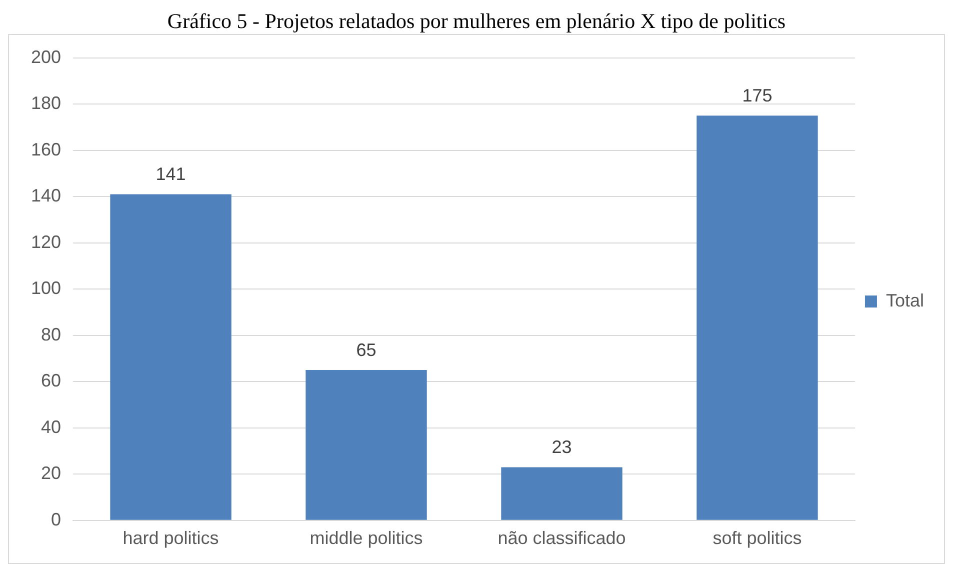 This screenshot has height=580, width=955. Describe the element at coordinates (46, 242) in the screenshot. I see `y-tick-label: 120` at that location.